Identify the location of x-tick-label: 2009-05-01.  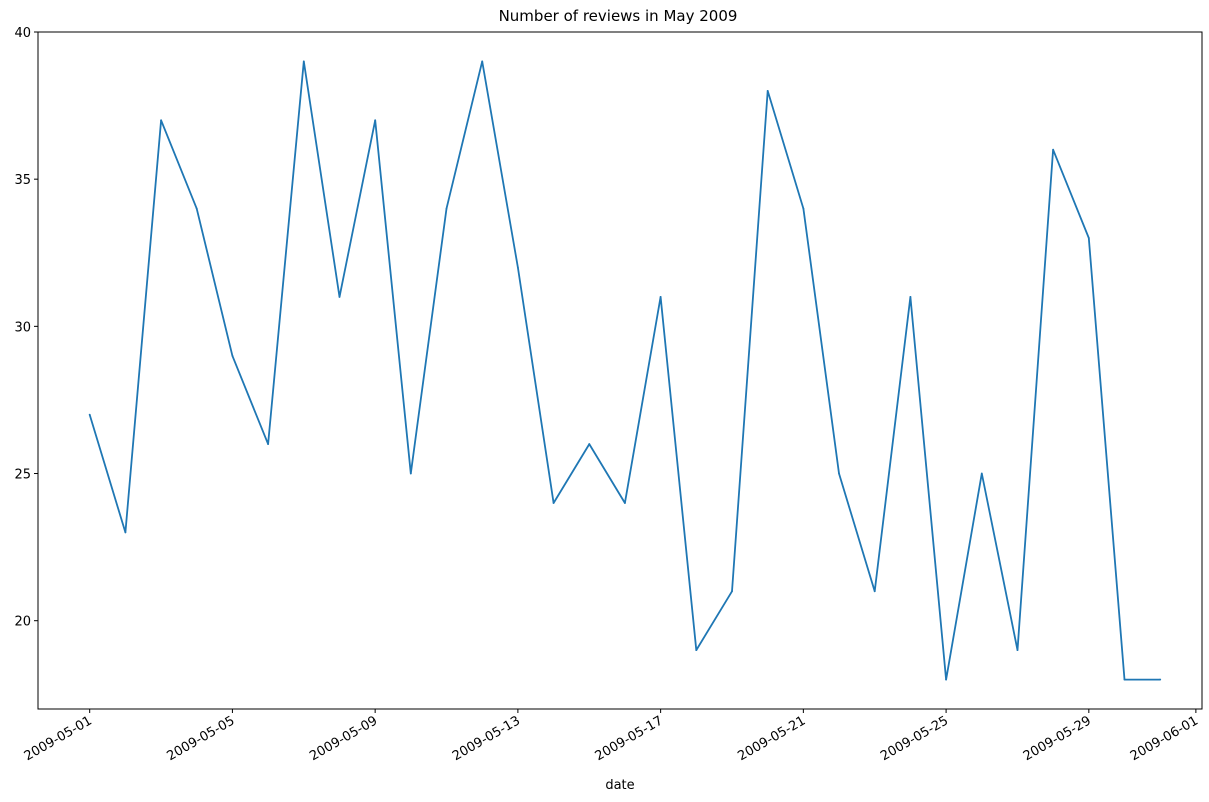
(58, 738).